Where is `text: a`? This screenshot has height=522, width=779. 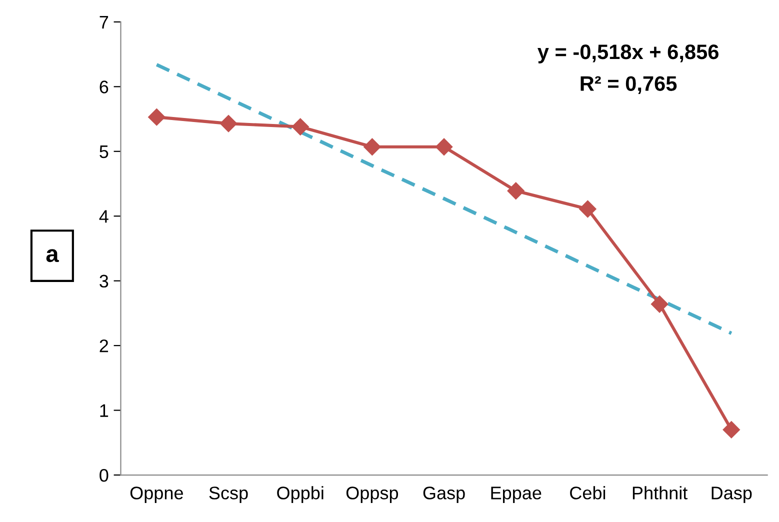 text: a is located at coordinates (52, 255).